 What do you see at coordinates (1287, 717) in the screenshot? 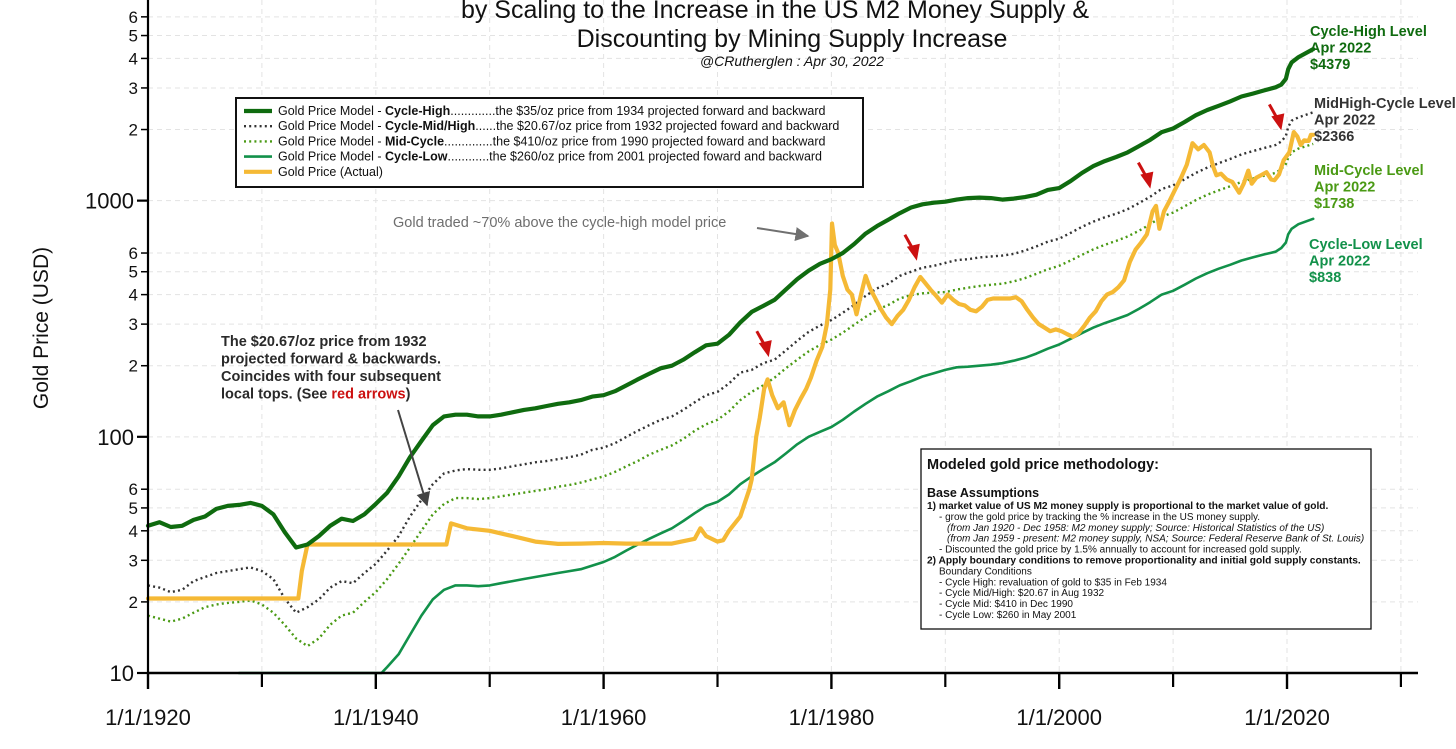
I see `x-tick-label-5: 1/1/2020` at bounding box center [1287, 717].